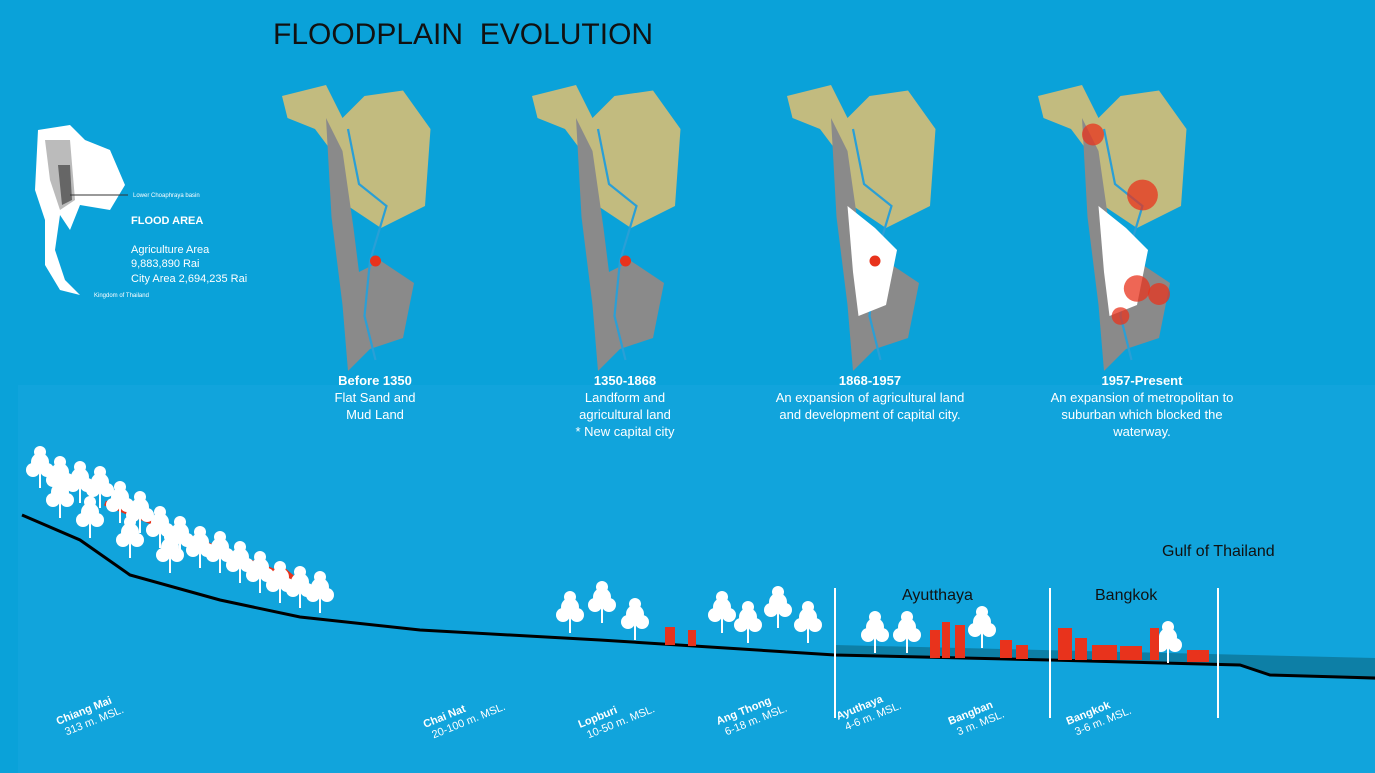 Image resolution: width=1375 pixels, height=773 pixels. What do you see at coordinates (375, 397) in the screenshot?
I see `panel-text: Flat Sand and` at bounding box center [375, 397].